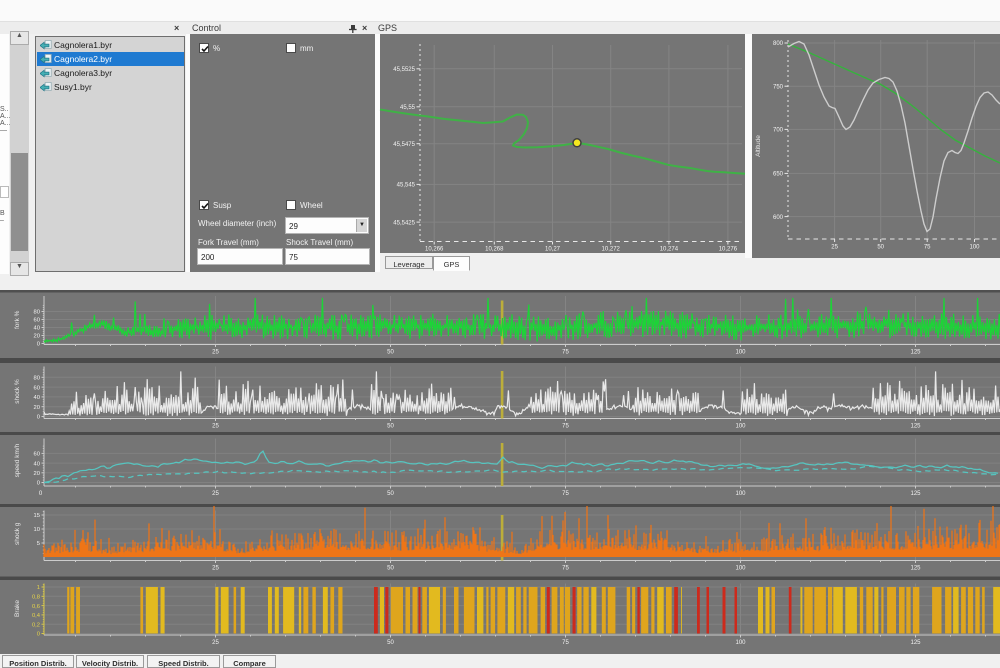 Image resolution: width=1000 pixels, height=668 pixels. What do you see at coordinates (36, 607) in the screenshot?
I see `svg-text: 0,6` at bounding box center [36, 607].